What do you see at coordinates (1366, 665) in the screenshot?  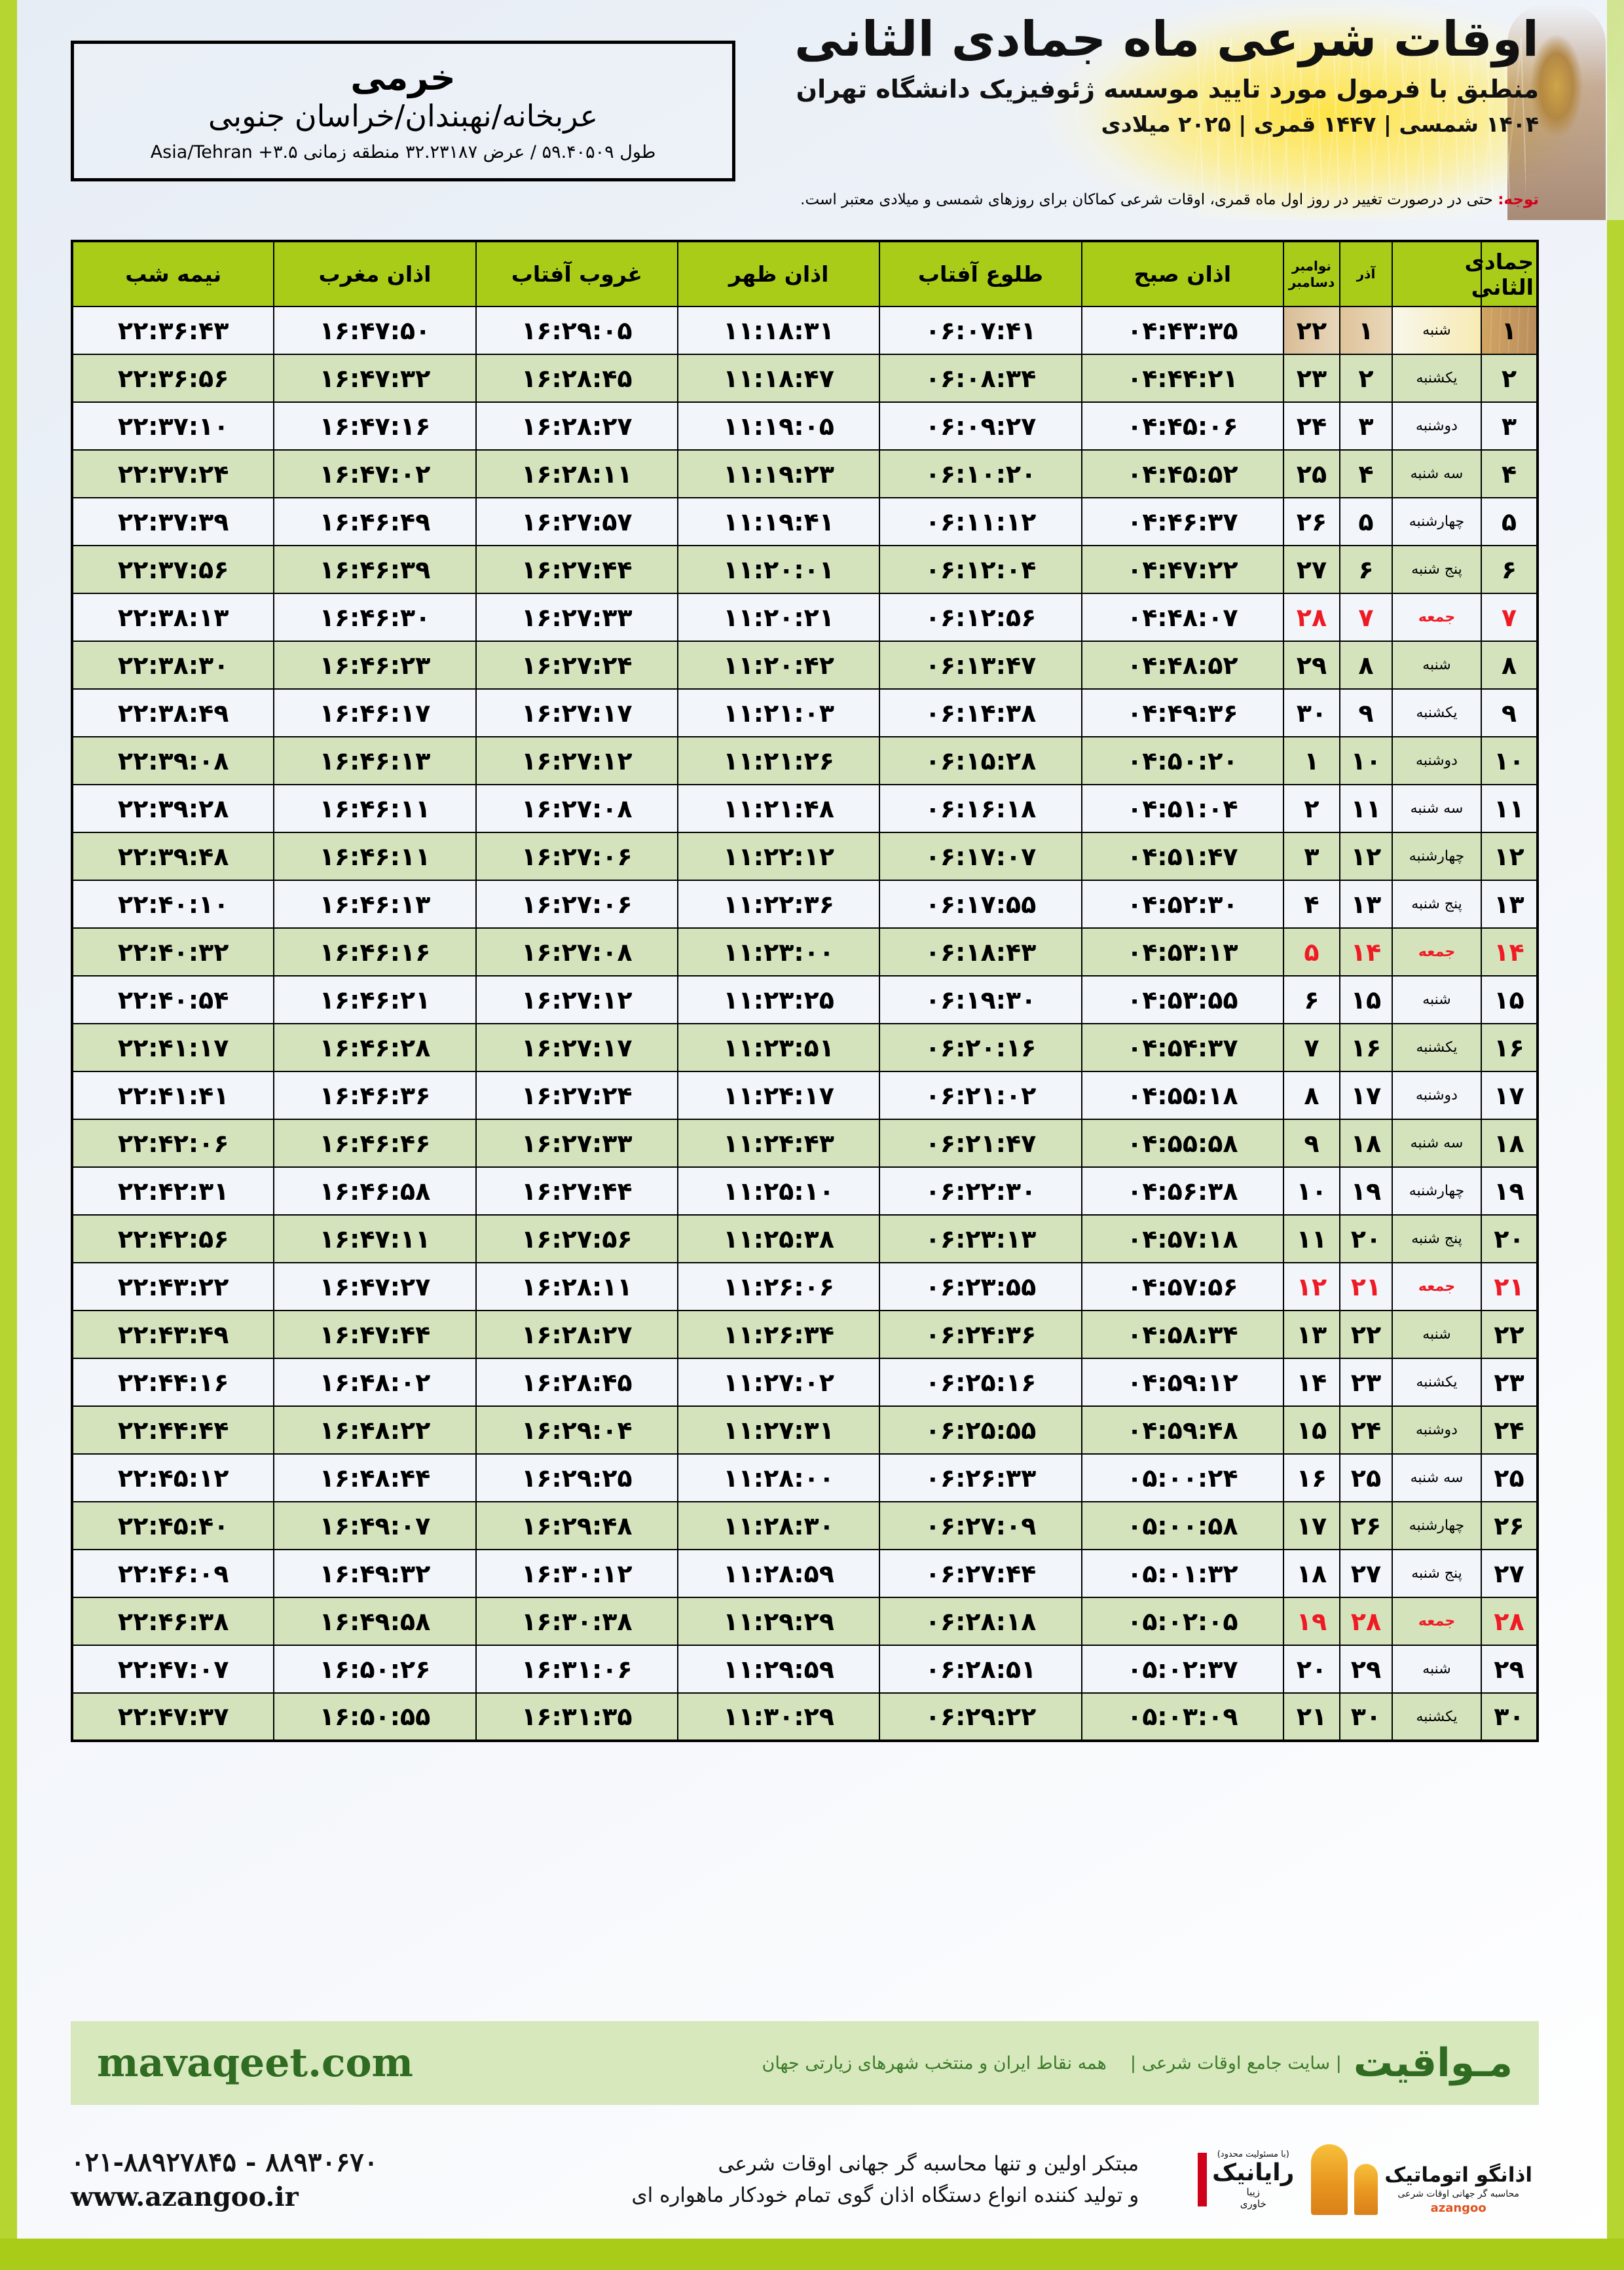 I see `day-cell-azar: ۸` at bounding box center [1366, 665].